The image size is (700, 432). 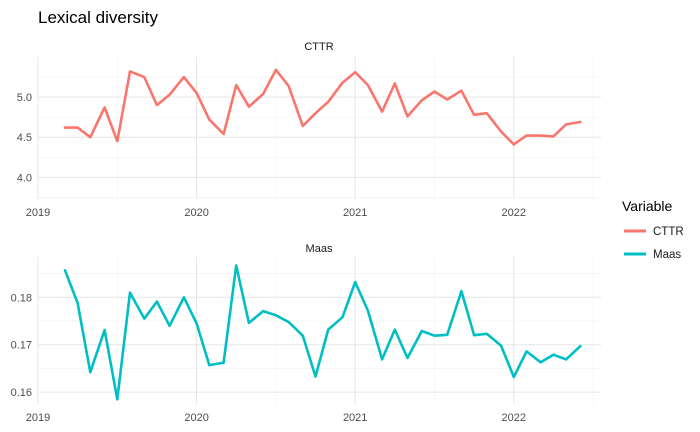 What do you see at coordinates (318, 47) in the screenshot?
I see `panel-strip-cttr: CTTR` at bounding box center [318, 47].